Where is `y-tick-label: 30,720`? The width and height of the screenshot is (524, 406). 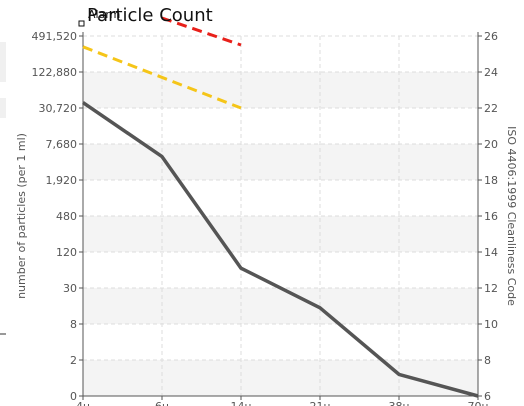
y-tick-label: 30,720 is located at coordinates (58, 108).